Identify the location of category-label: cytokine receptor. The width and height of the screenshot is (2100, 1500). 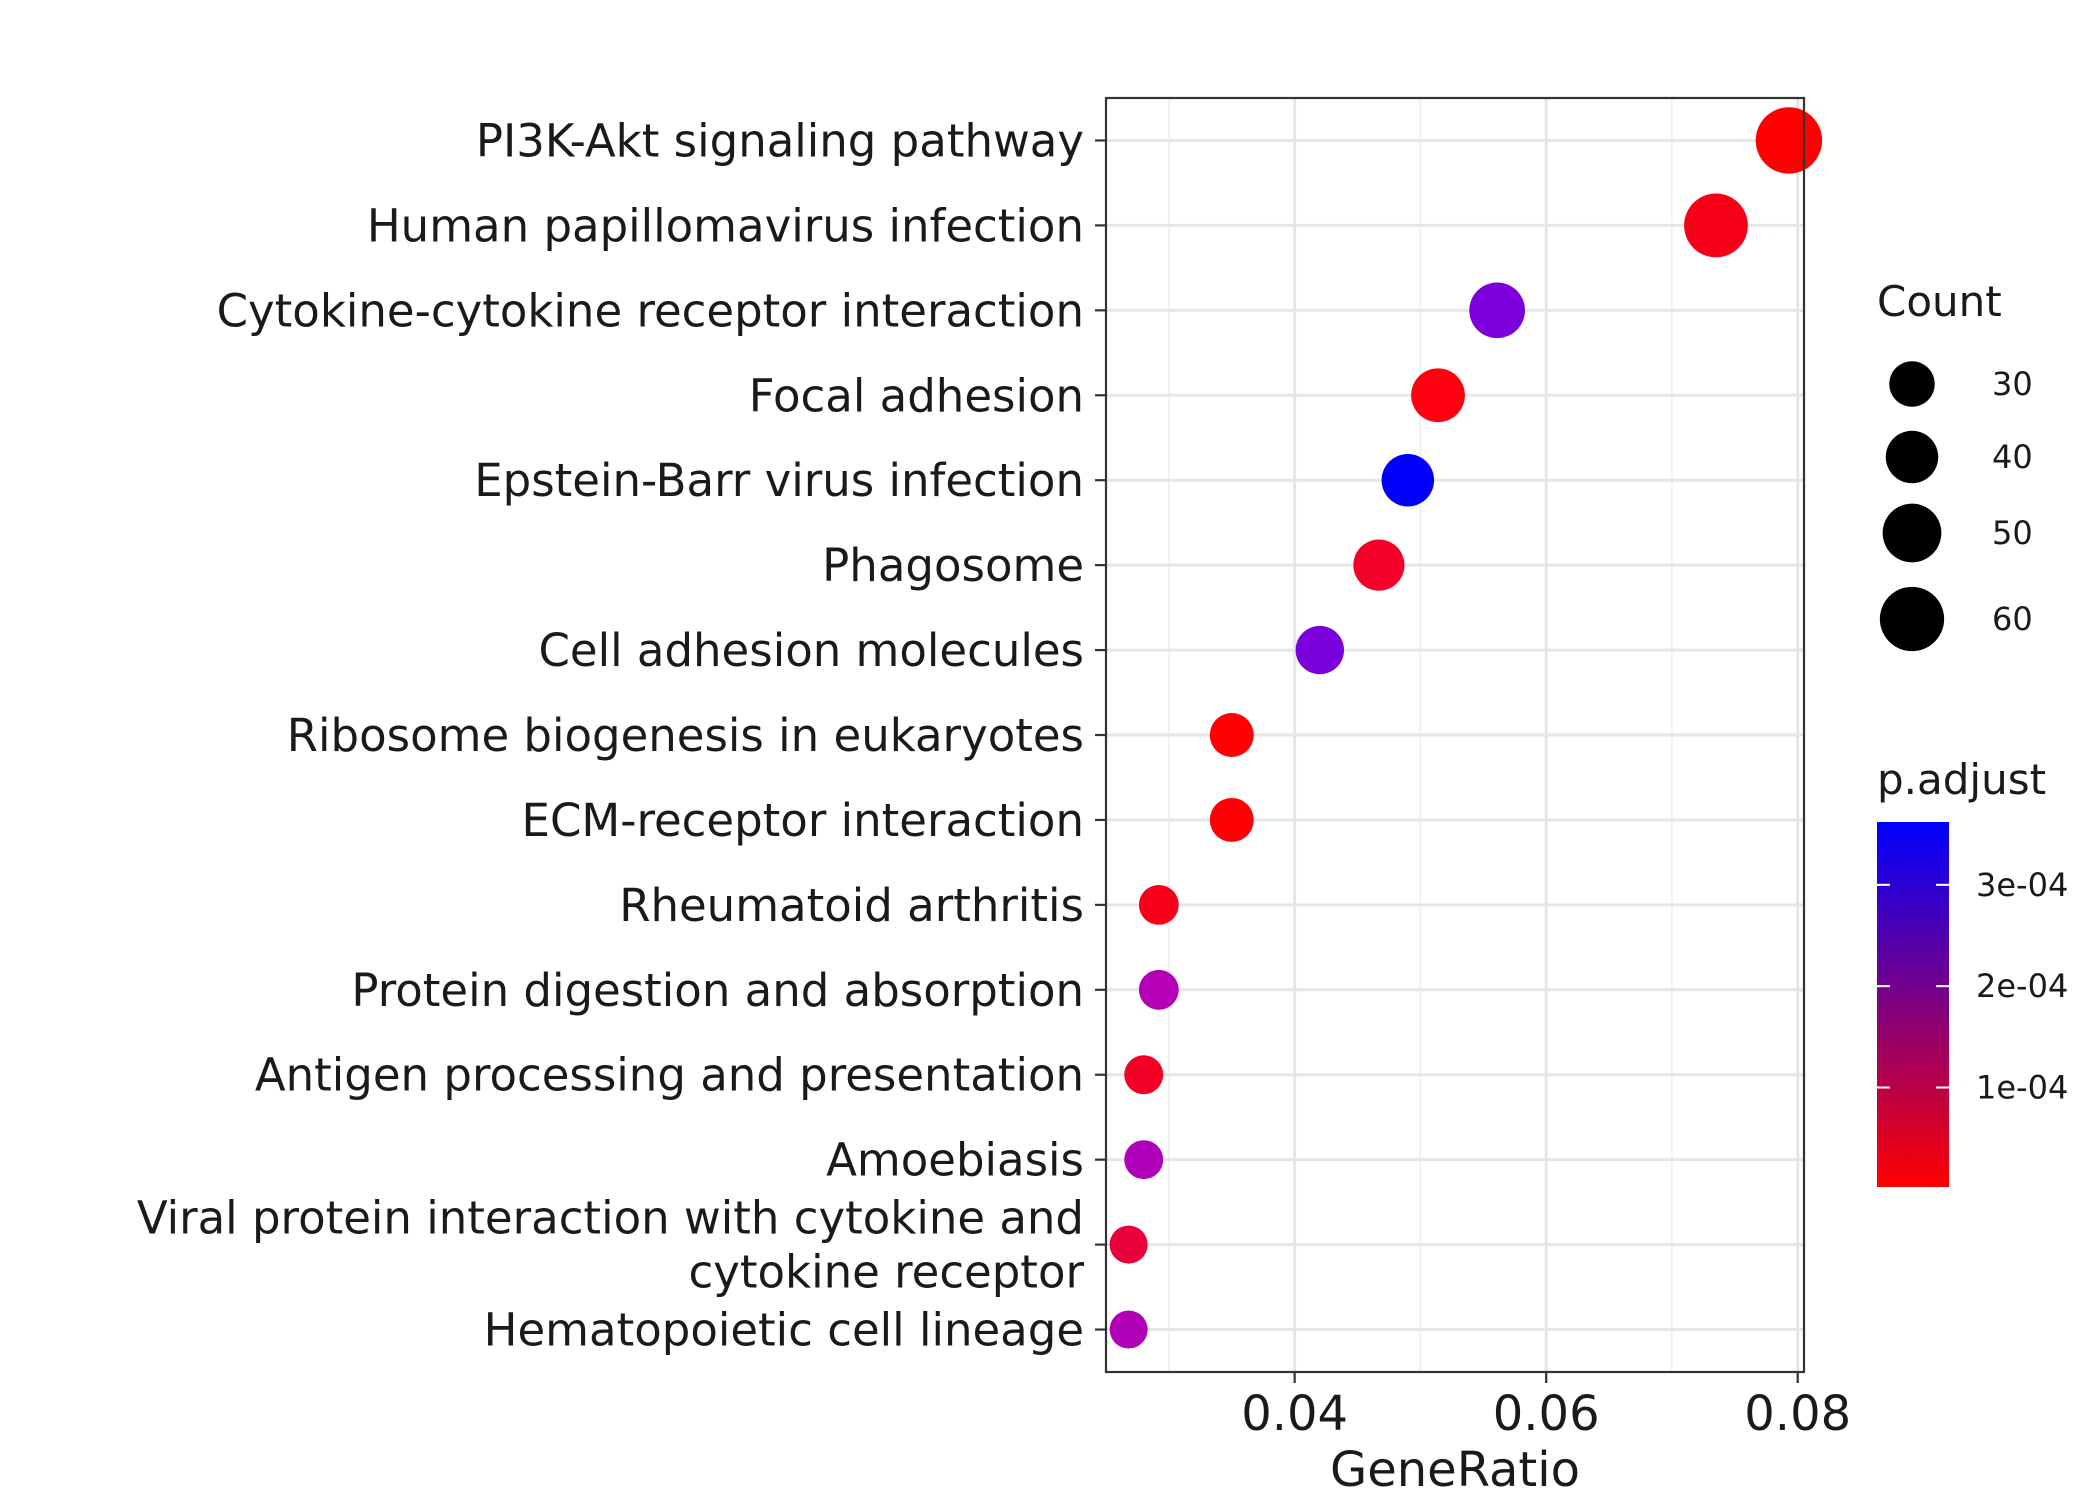
(887, 1272).